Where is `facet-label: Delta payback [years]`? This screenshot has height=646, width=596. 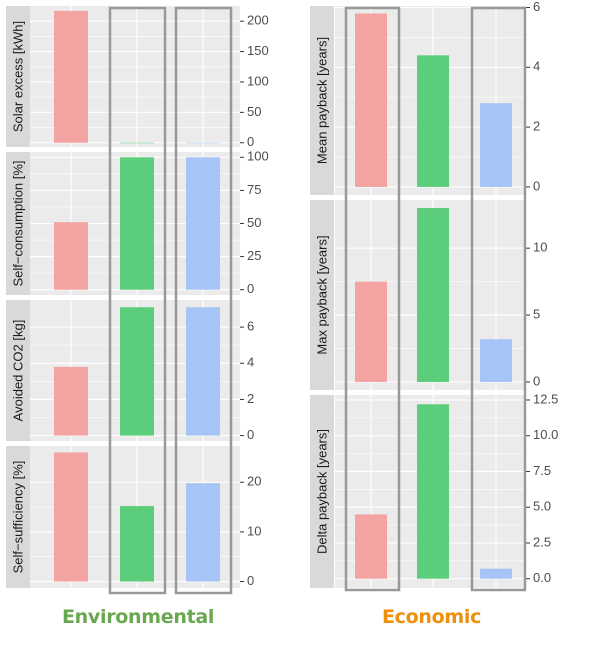
facet-label: Delta payback [years] is located at coordinates (321, 491).